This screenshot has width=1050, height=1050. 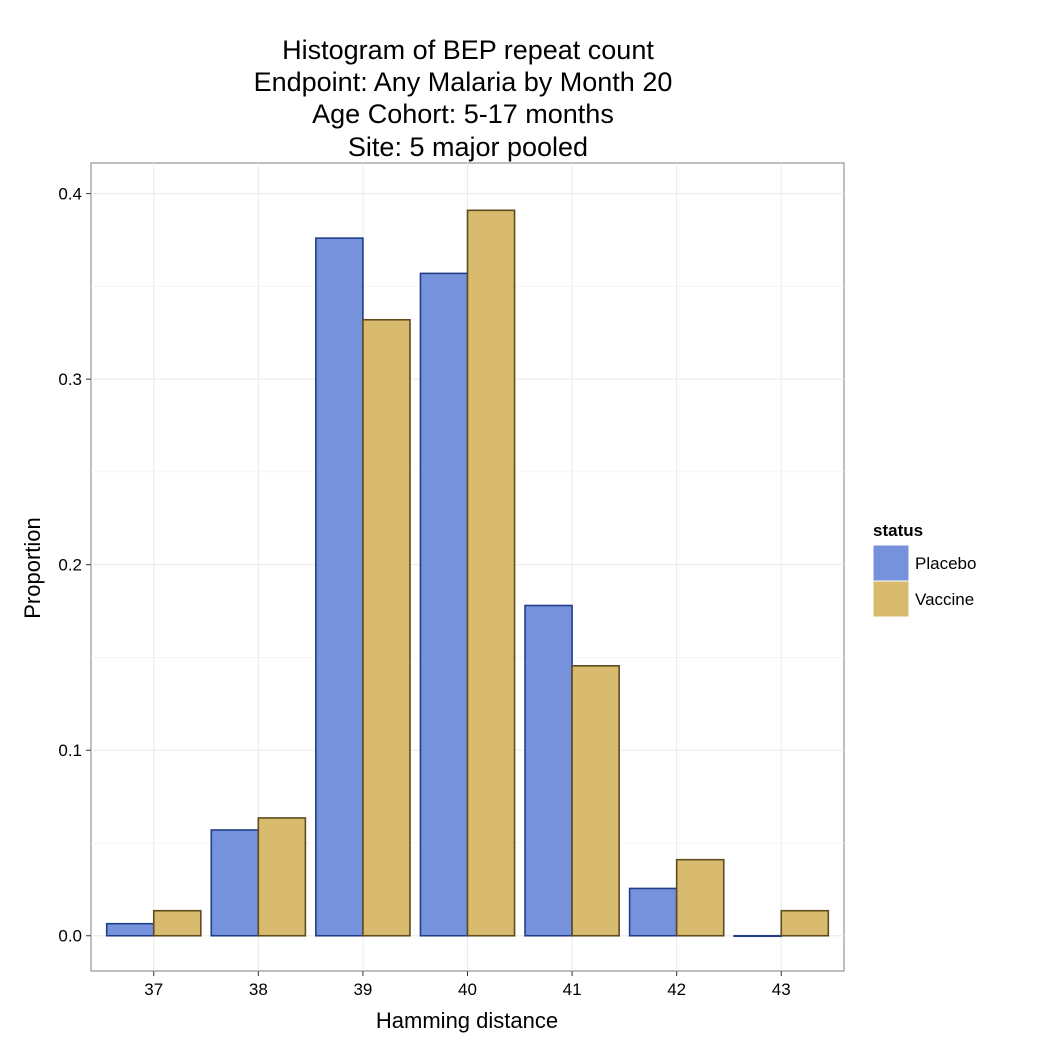 I want to click on x-tick-label: 43, so click(x=781, y=989).